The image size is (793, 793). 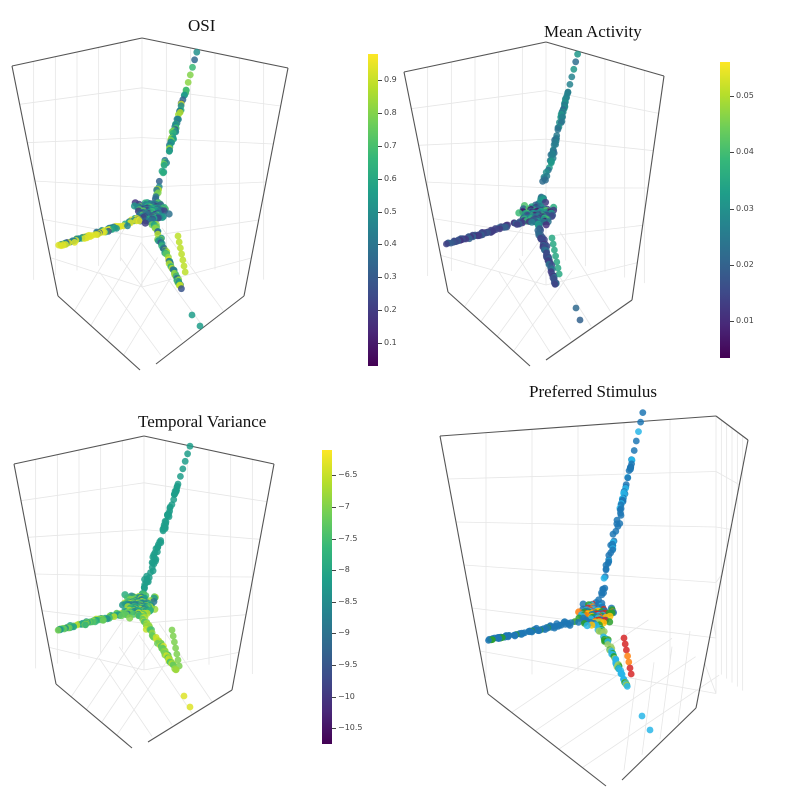 What do you see at coordinates (390, 310) in the screenshot?
I see `colorbar-tick-label: 0.2` at bounding box center [390, 310].